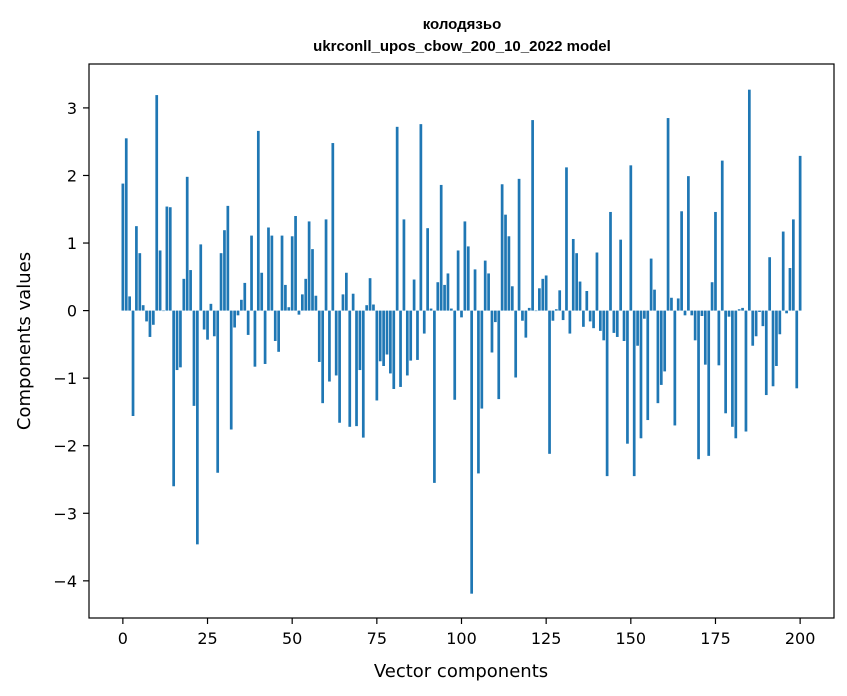  Describe the element at coordinates (715, 638) in the screenshot. I see `x-tick-label: 175` at that location.